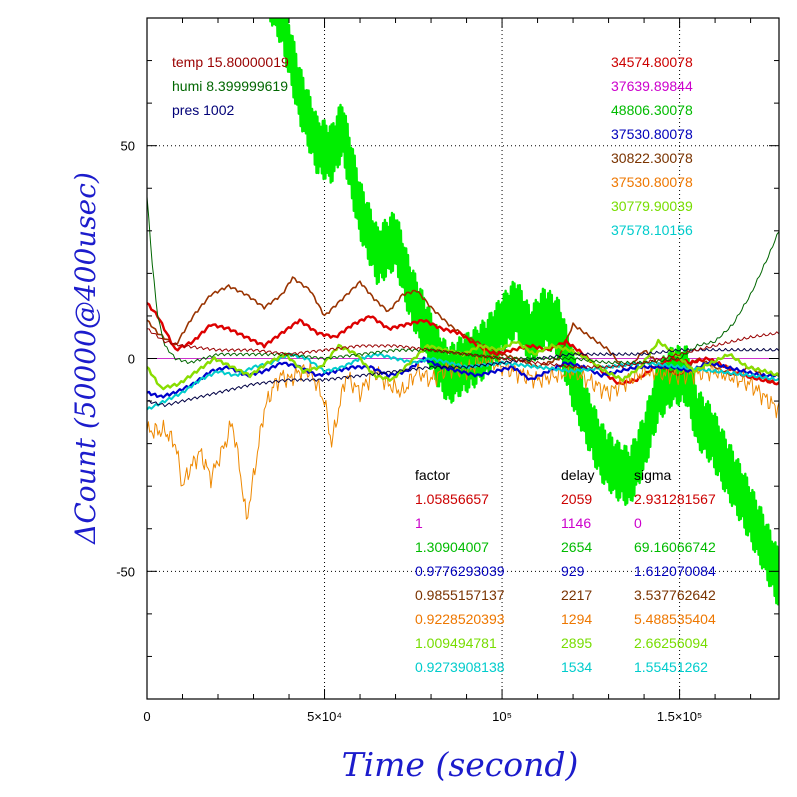 This screenshot has height=797, width=797. Describe the element at coordinates (502, 716) in the screenshot. I see `x-tick-label: 10⁵` at that location.